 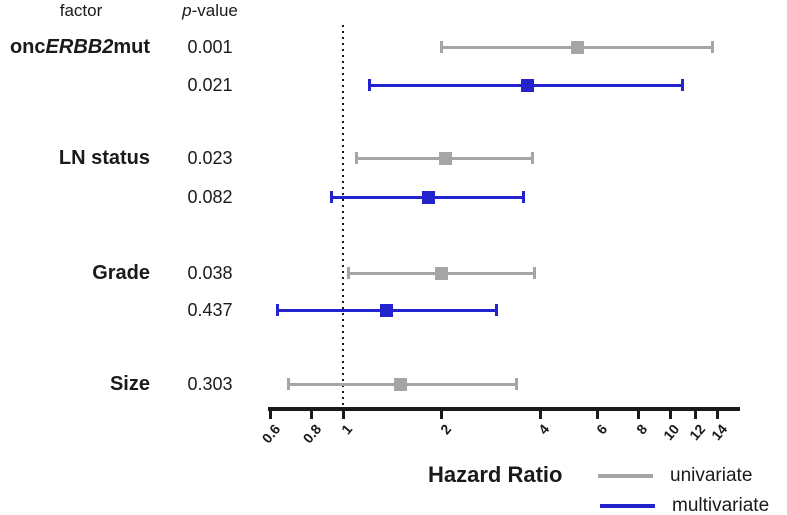 I want to click on legend-multivariate-label: multivariate, so click(x=721, y=505).